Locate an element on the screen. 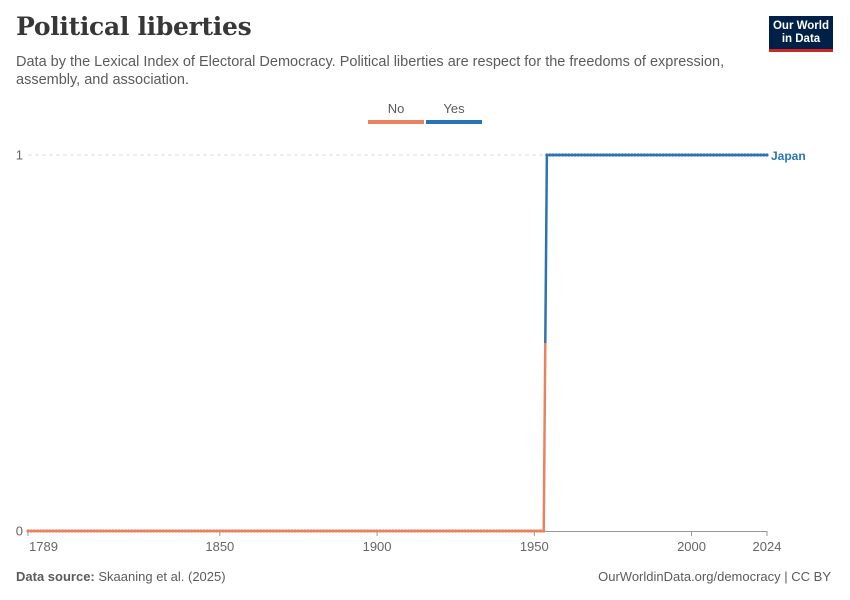 The width and height of the screenshot is (850, 600). data-source: Data source: Skaaning et al. (2025) is located at coordinates (121, 576).